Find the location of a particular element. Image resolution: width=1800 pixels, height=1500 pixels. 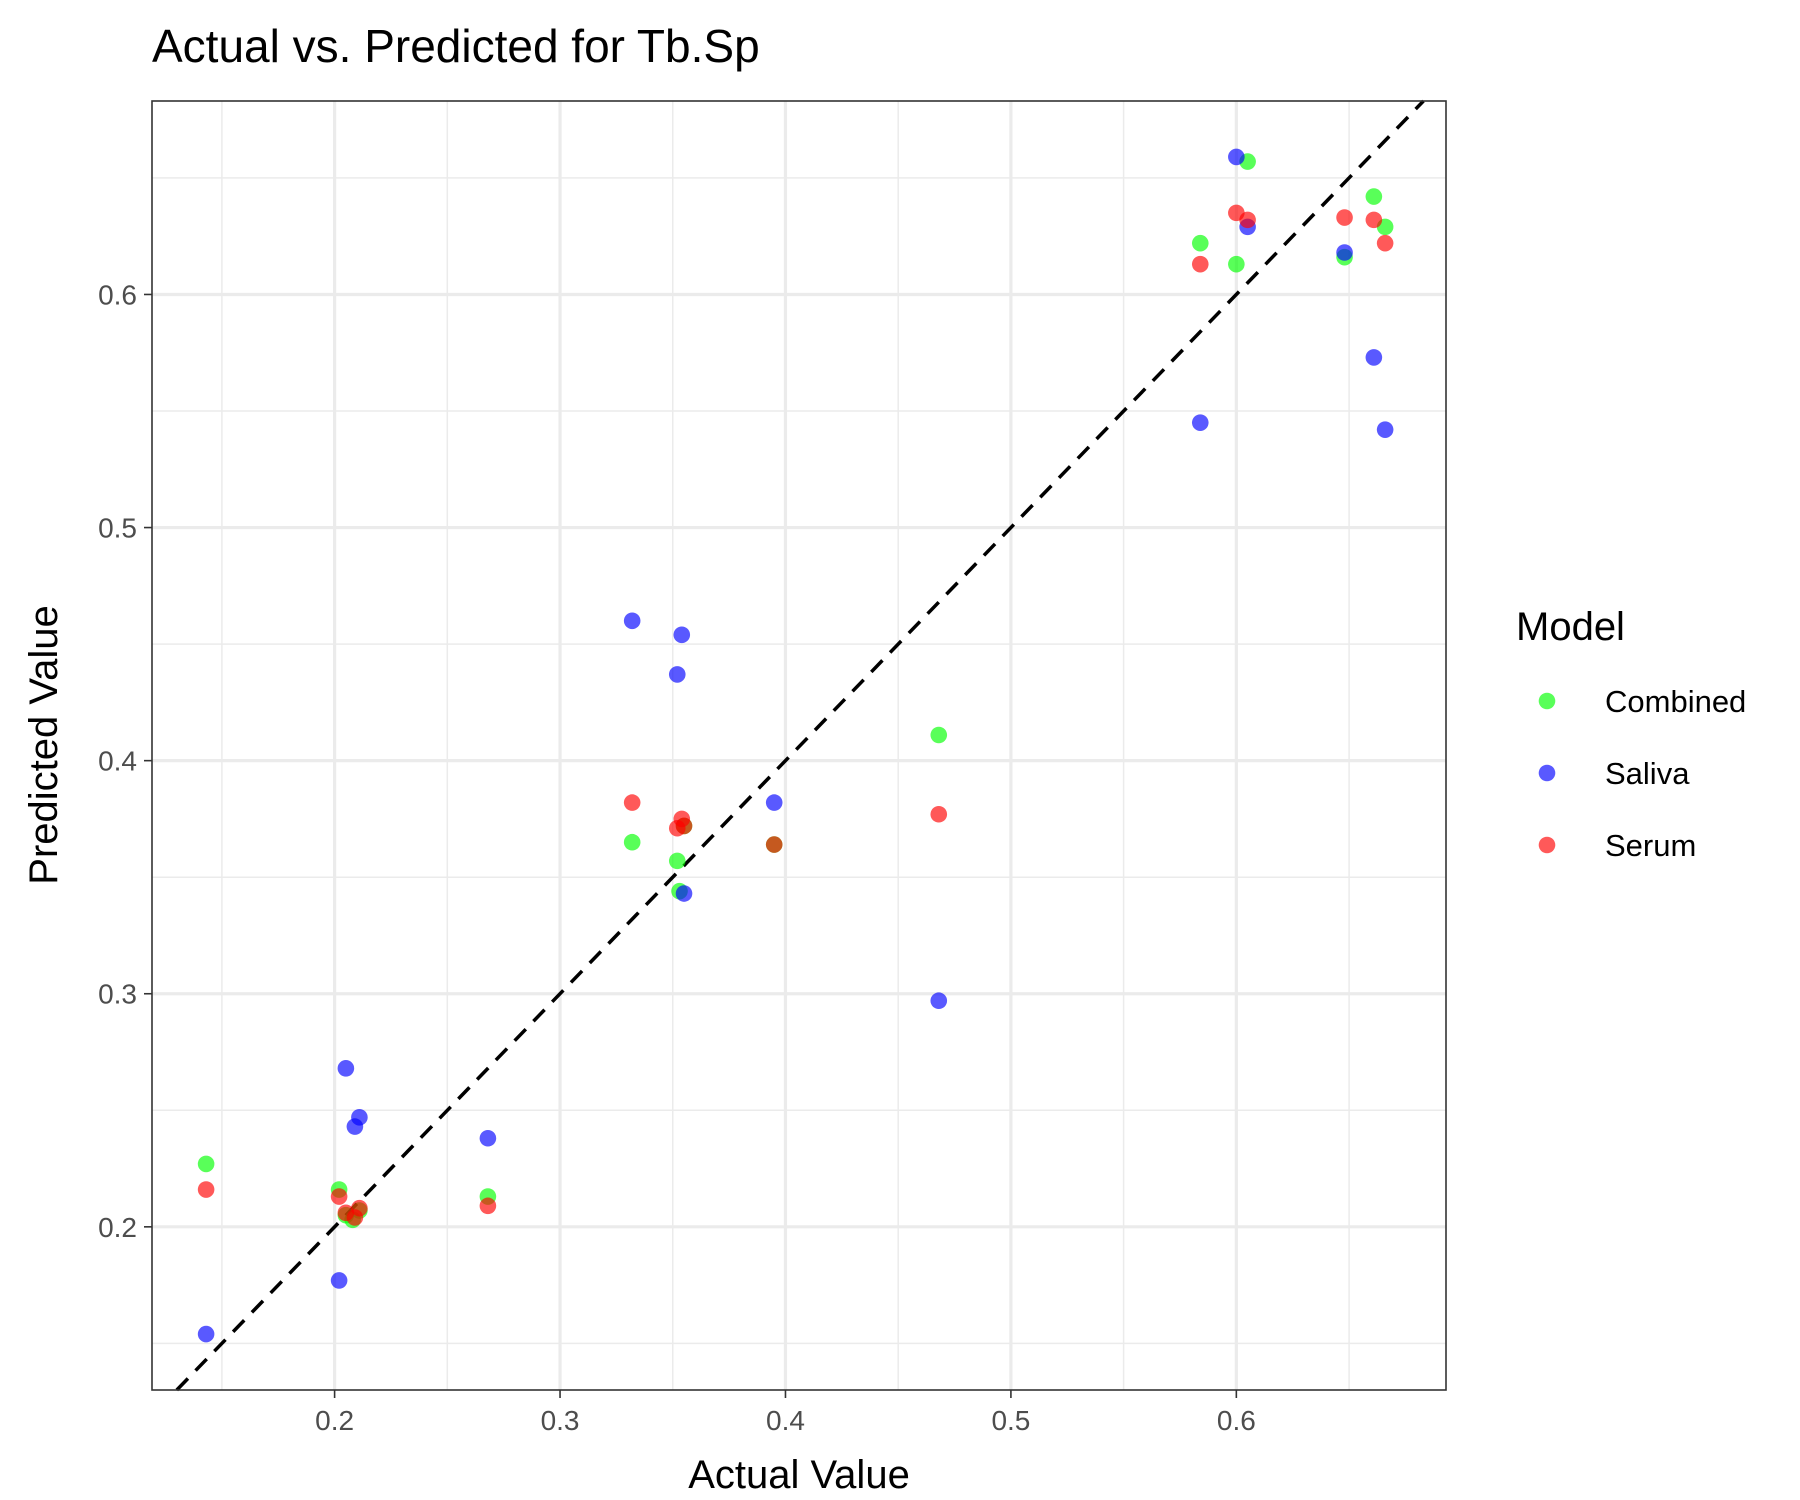

y-tick-label: 0.5 is located at coordinates (117, 528).